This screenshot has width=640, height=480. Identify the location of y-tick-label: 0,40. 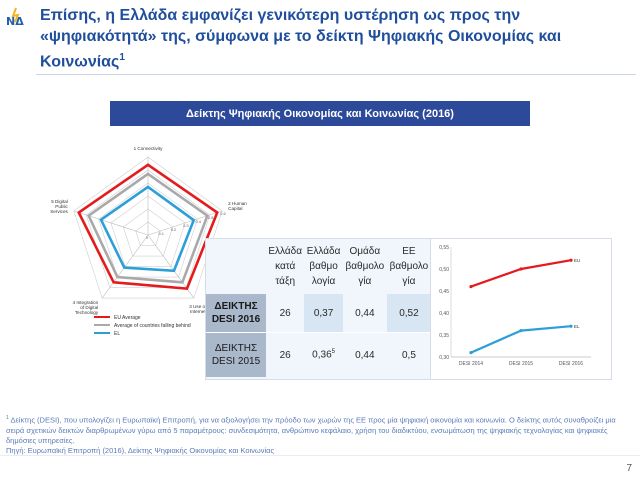
(444, 314).